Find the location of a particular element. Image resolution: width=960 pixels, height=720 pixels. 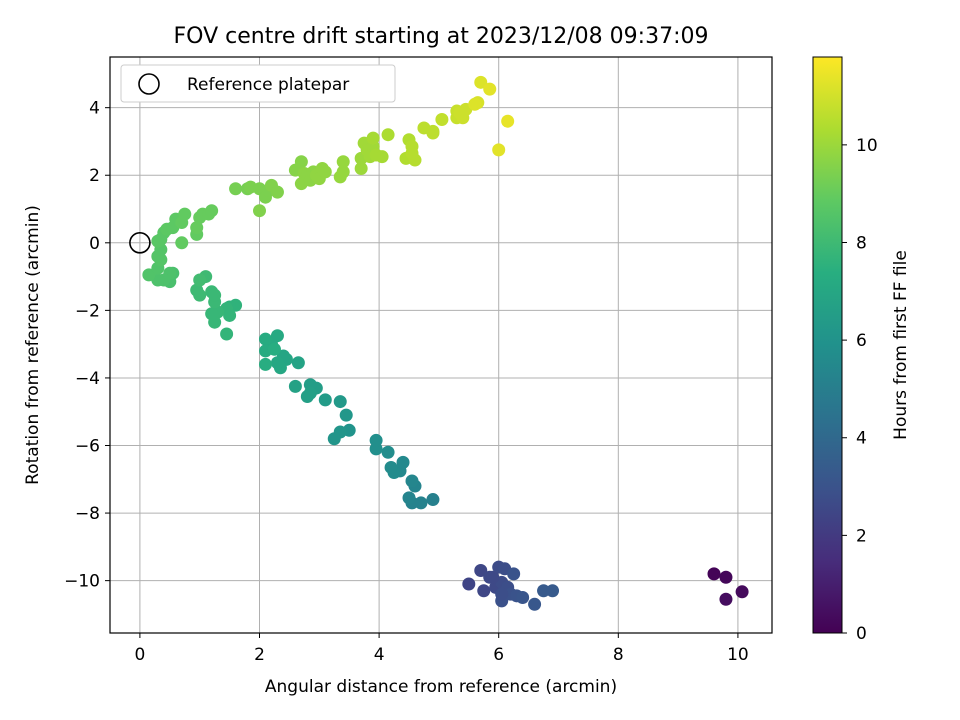

y-tick-label: −2 is located at coordinates (87, 311).